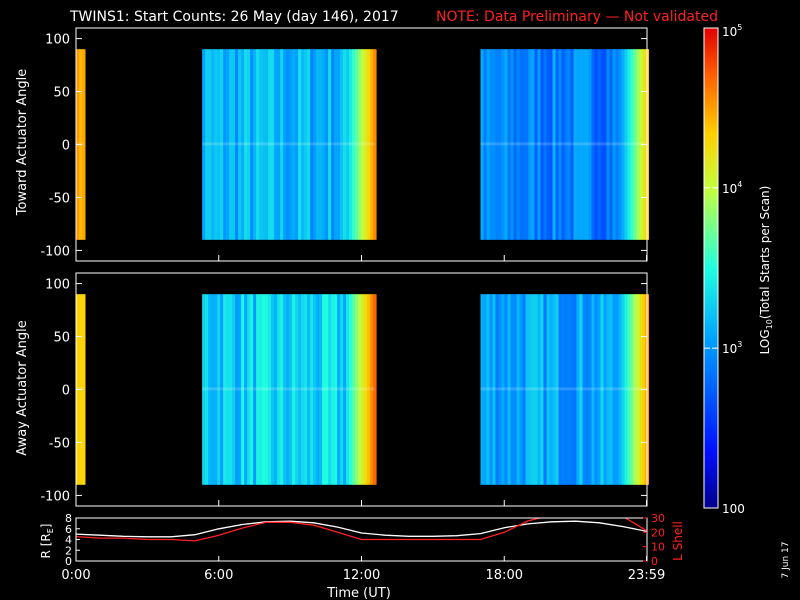 The image size is (800, 600). What do you see at coordinates (61, 338) in the screenshot?
I see `y-tick-label: 50` at bounding box center [61, 338].